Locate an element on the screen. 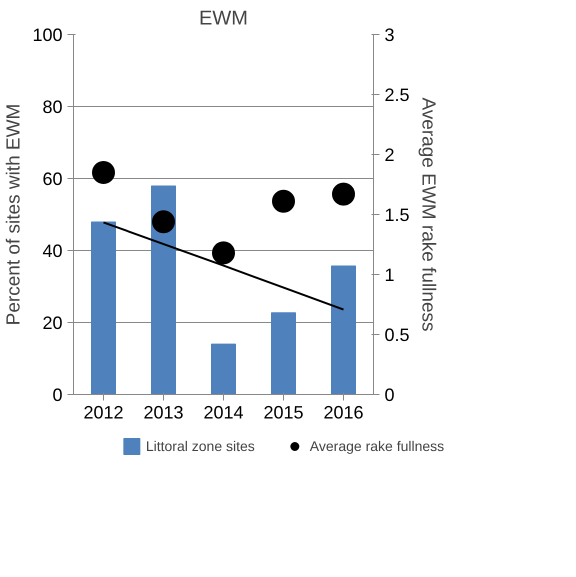 Image resolution: width=576 pixels, height=577 pixels. y-tick-label: 40 is located at coordinates (52, 251).